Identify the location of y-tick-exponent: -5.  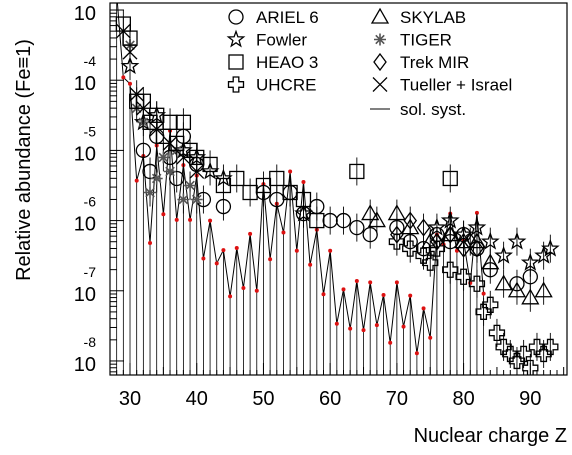
(90, 131).